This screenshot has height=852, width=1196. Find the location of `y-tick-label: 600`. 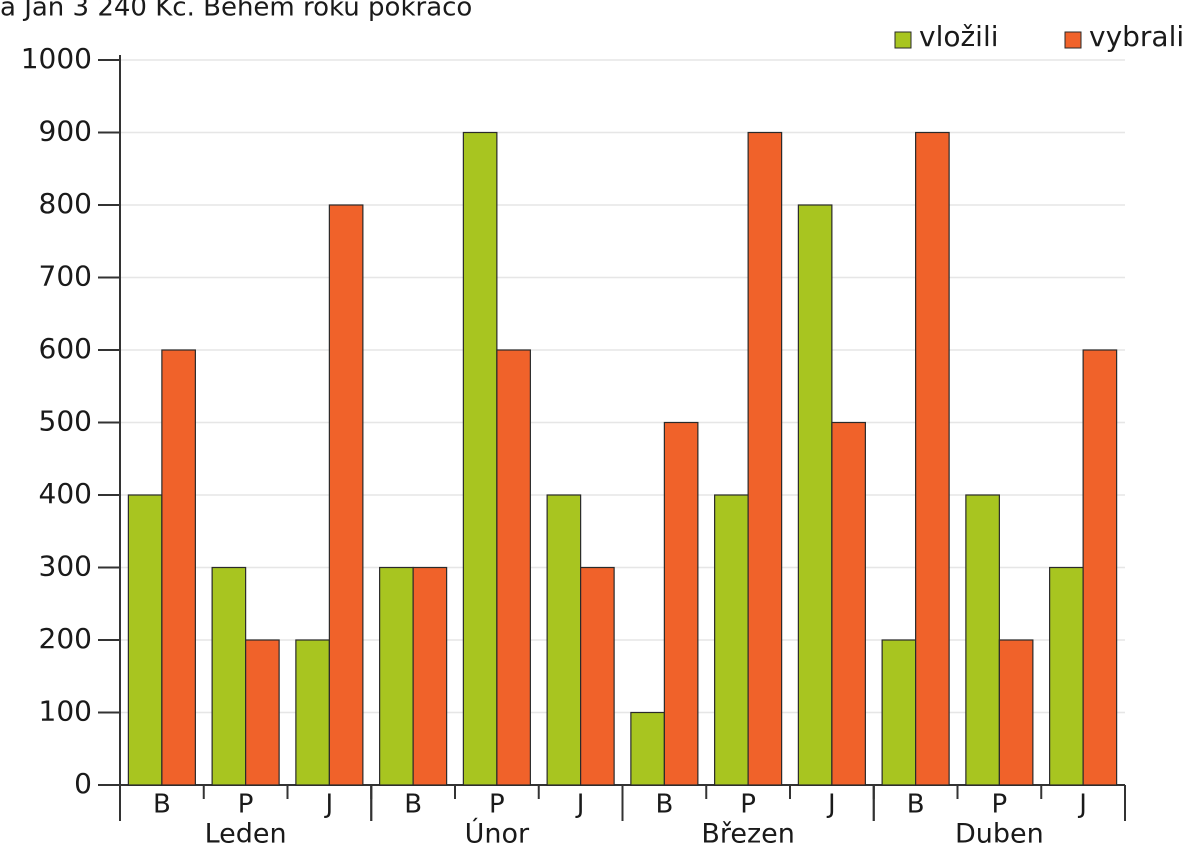

y-tick-label: 600 is located at coordinates (65, 348).